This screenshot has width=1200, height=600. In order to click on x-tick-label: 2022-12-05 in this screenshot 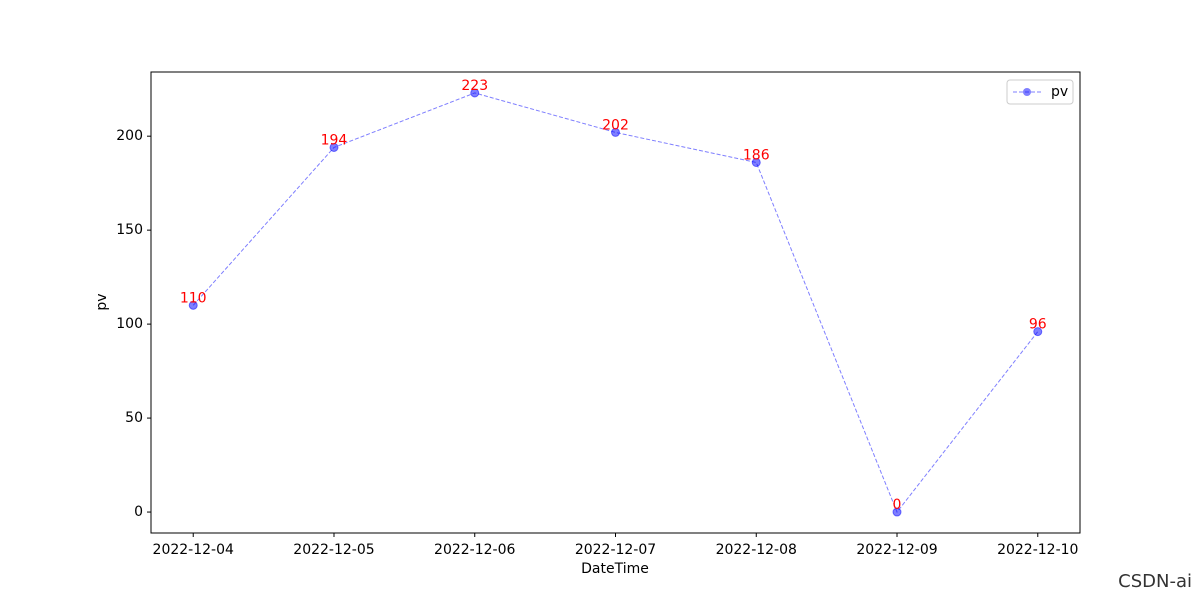, I will do `click(333, 550)`.